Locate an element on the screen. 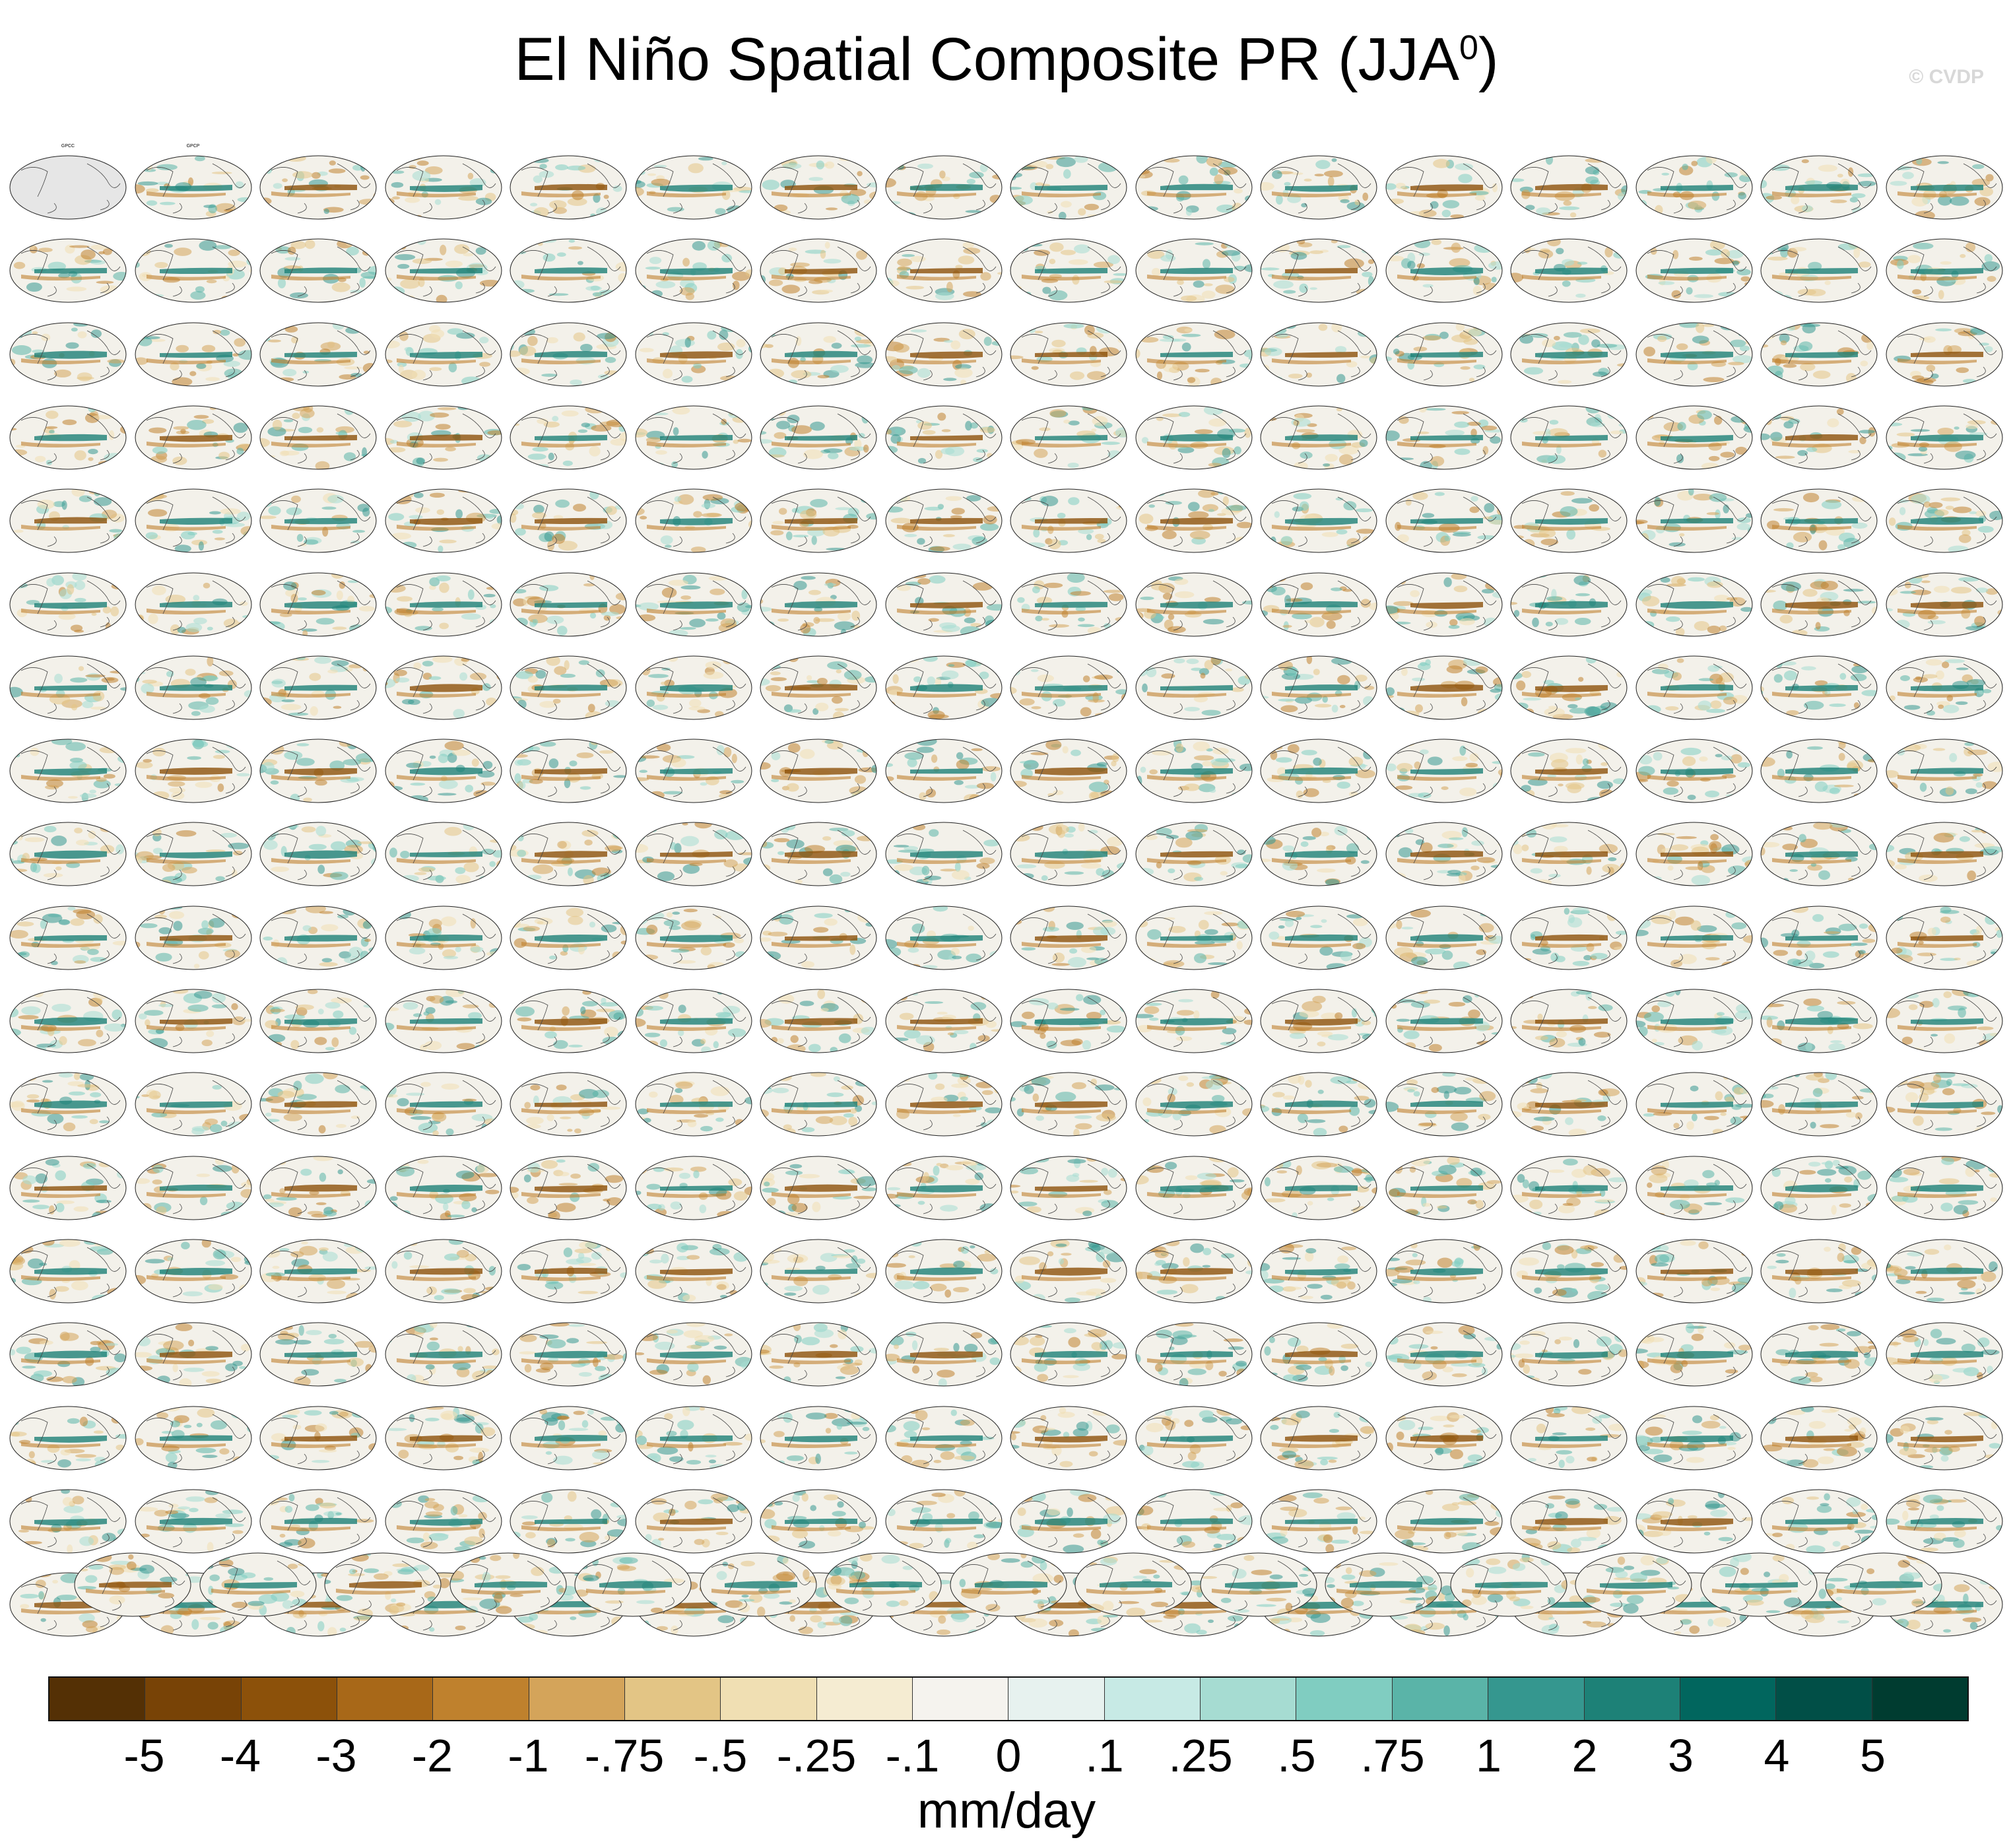 The width and height of the screenshot is (2013, 1848). colorbar-tick-label: 3 is located at coordinates (1681, 1756).